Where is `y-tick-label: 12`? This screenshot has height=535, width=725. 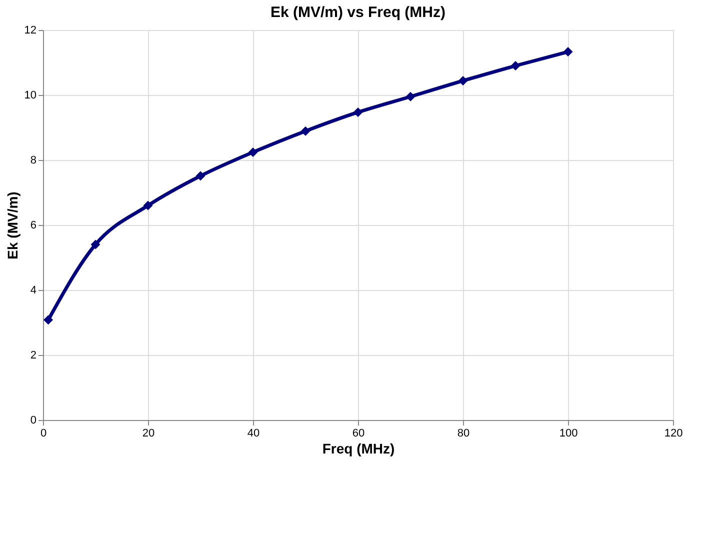
y-tick-label: 12 is located at coordinates (30, 30).